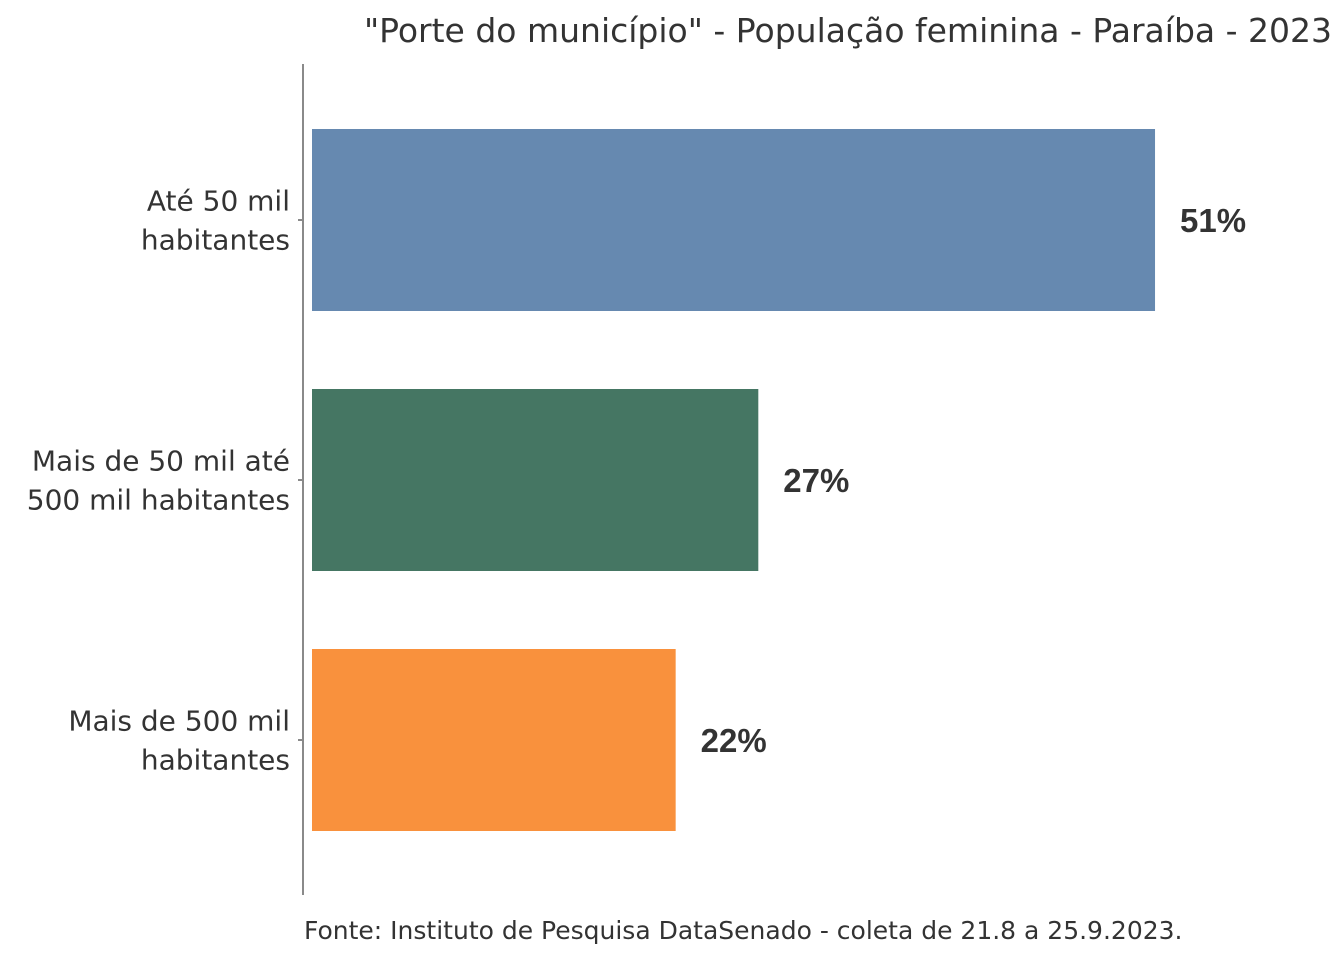  What do you see at coordinates (734, 740) in the screenshot?
I see `value-label-3: 22%` at bounding box center [734, 740].